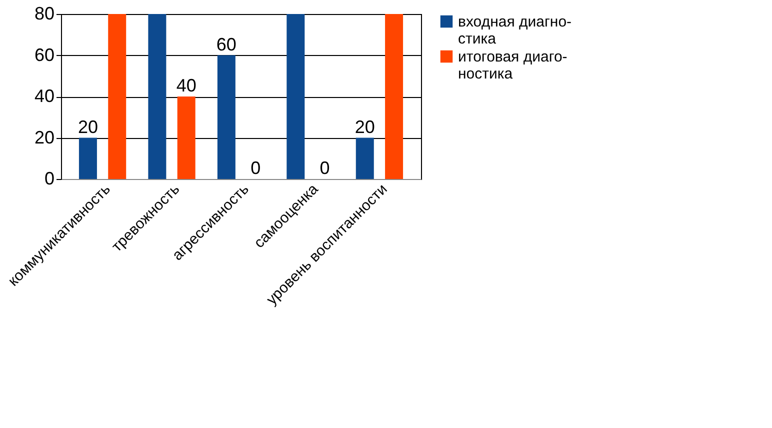 The width and height of the screenshot is (772, 428). What do you see at coordinates (44, 54) in the screenshot?
I see `y-tick-label: 60` at bounding box center [44, 54].